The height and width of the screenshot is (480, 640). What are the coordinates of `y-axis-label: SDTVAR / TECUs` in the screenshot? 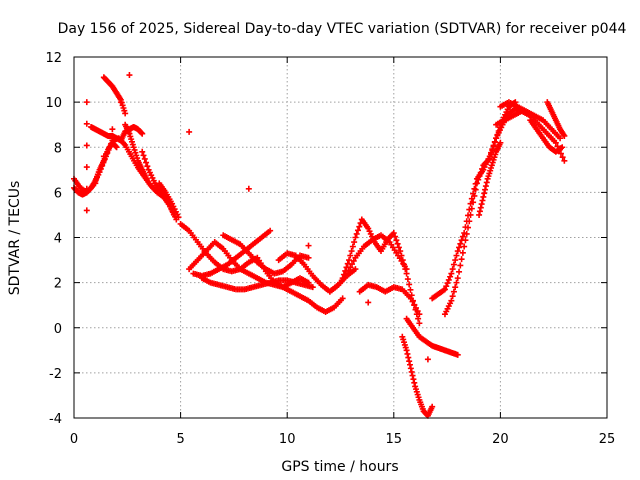 It's located at (15, 238).